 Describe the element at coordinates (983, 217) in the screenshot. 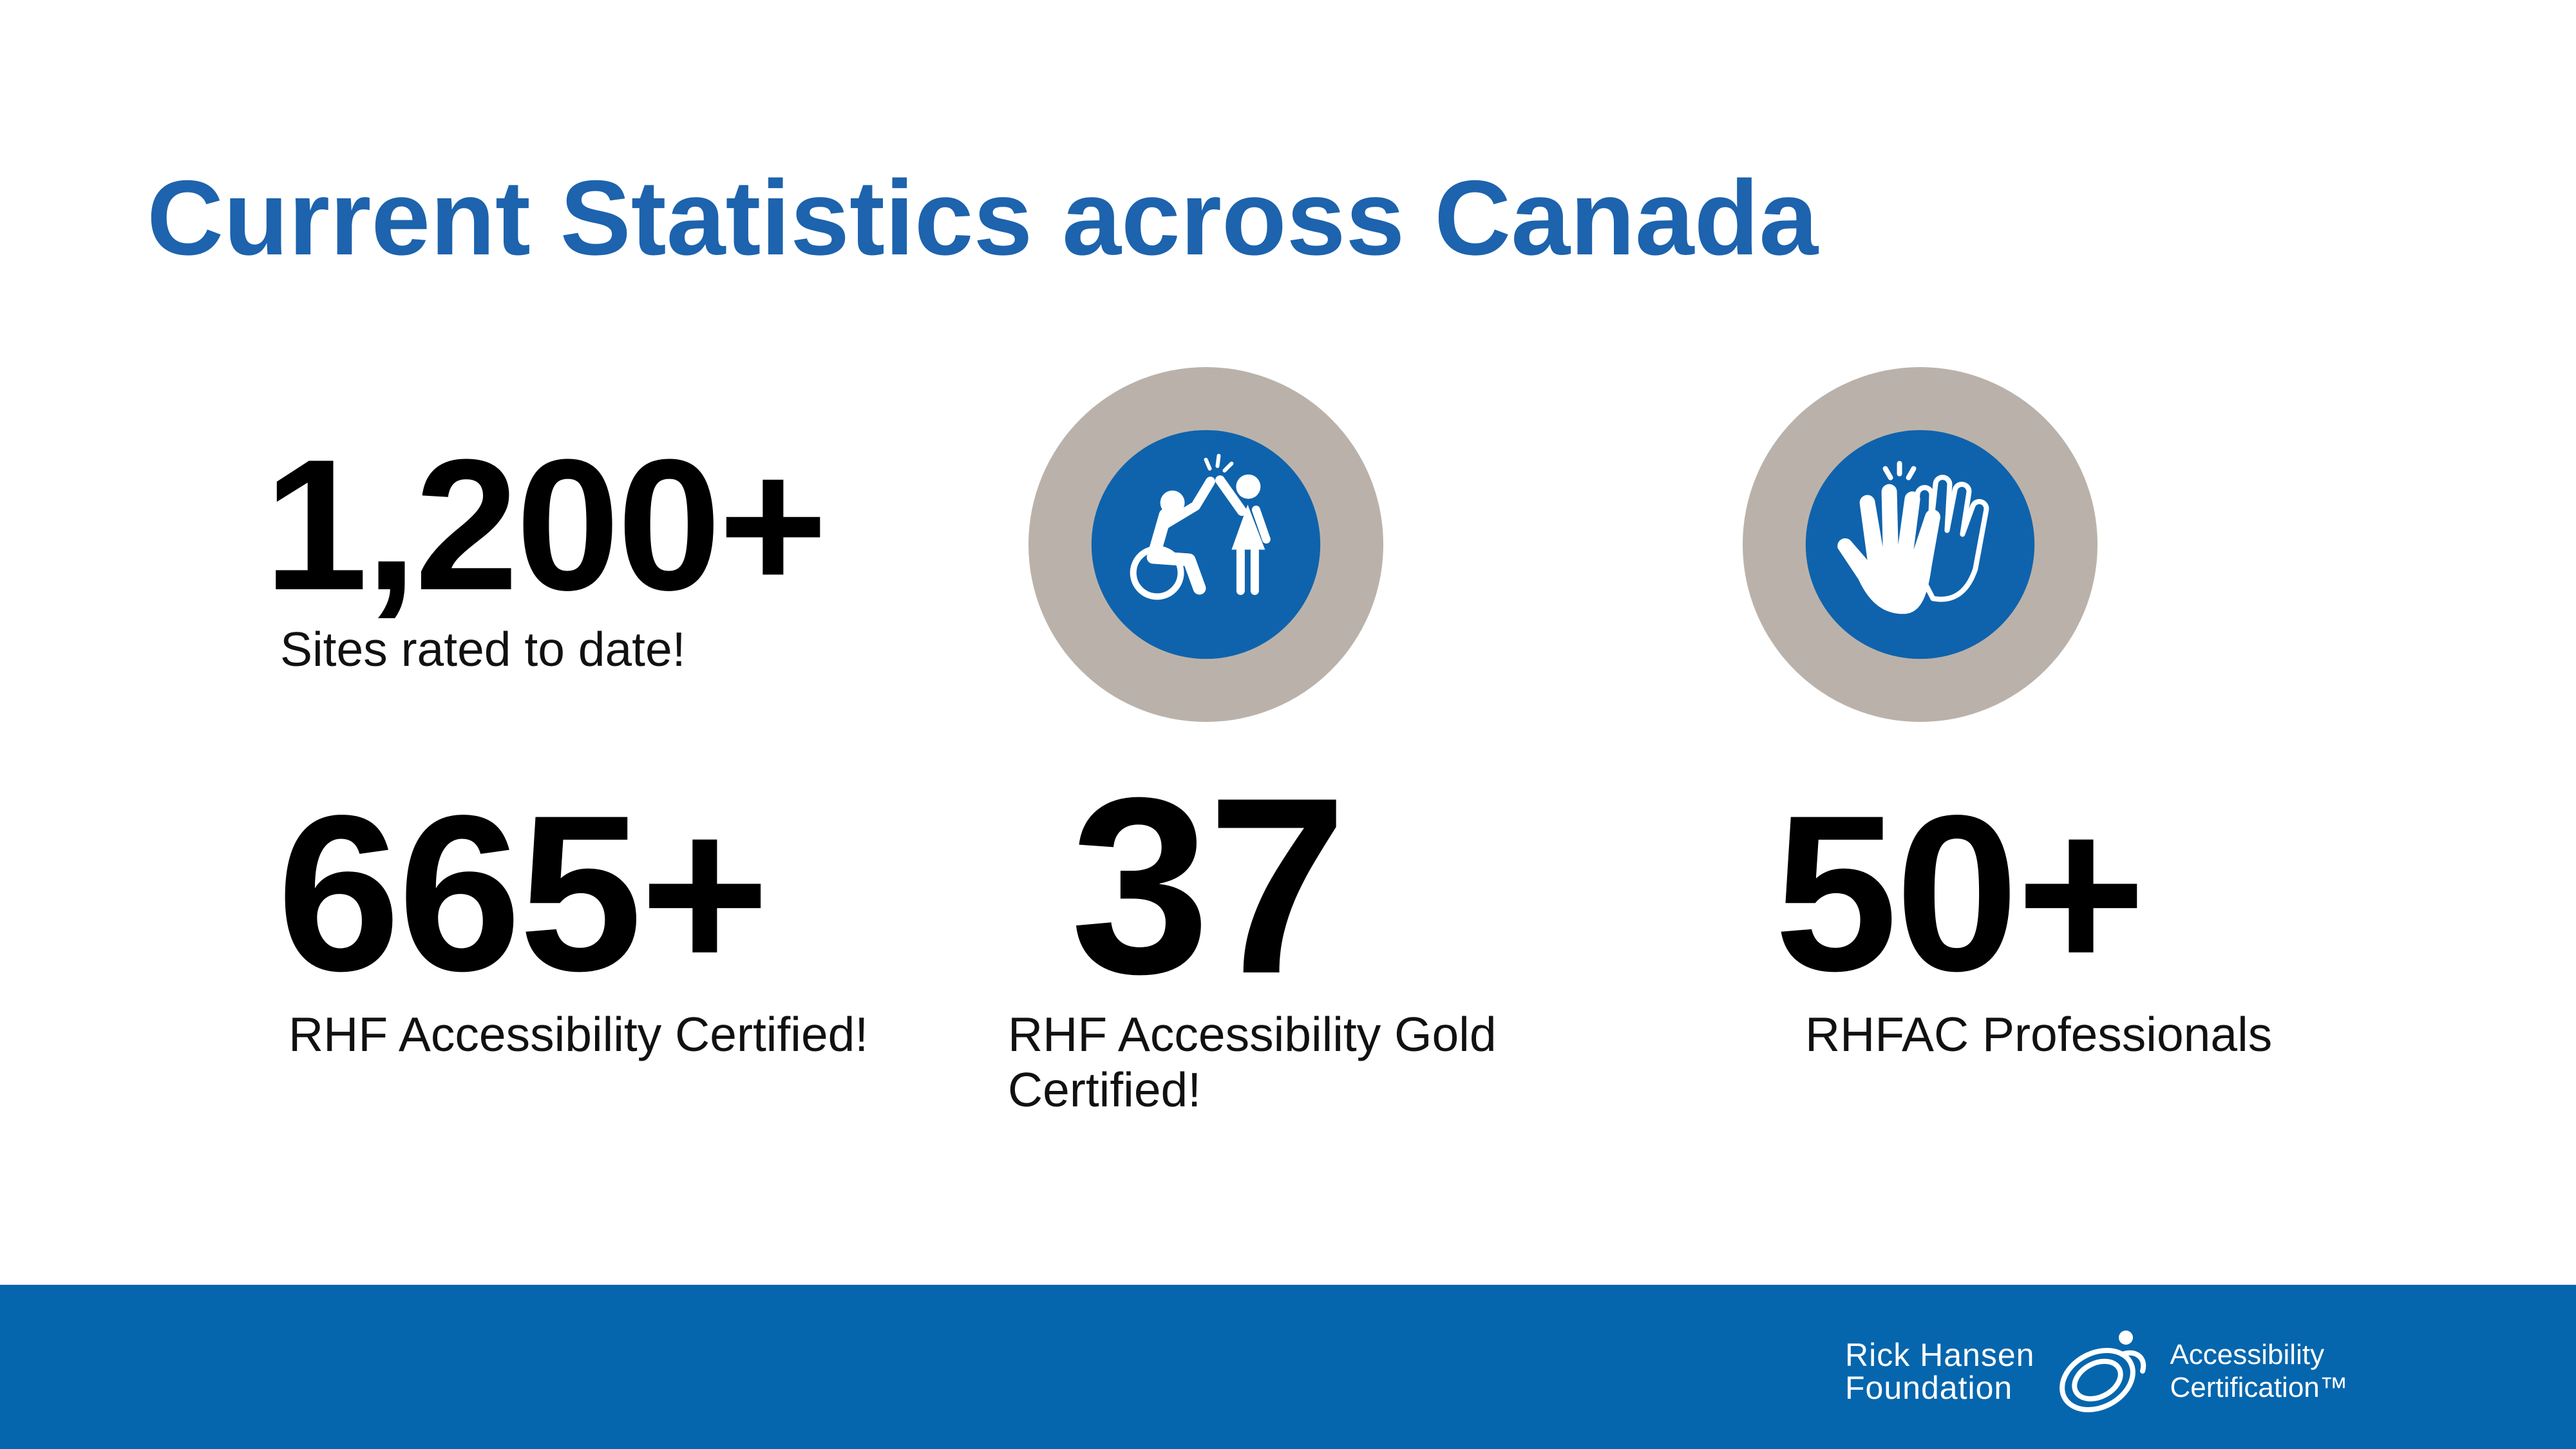

I see `page-title: Current Statistics across Canada` at that location.